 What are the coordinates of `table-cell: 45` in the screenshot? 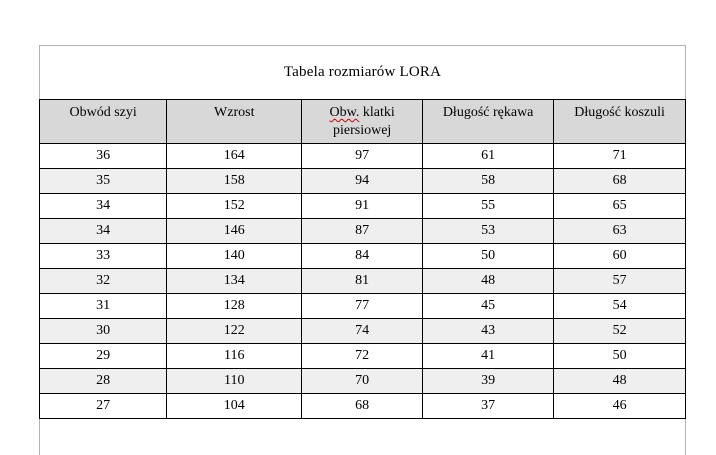 It's located at (488, 306).